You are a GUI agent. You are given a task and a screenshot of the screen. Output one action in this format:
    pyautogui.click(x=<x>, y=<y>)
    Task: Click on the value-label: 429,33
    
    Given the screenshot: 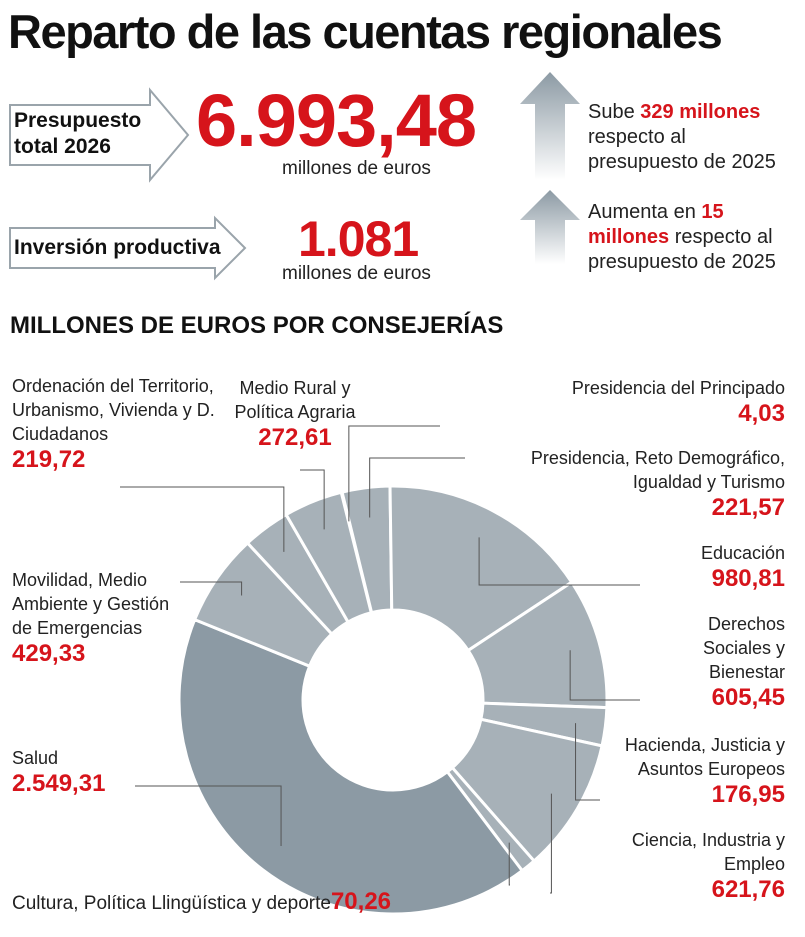 What is the action you would take?
    pyautogui.click(x=49, y=653)
    